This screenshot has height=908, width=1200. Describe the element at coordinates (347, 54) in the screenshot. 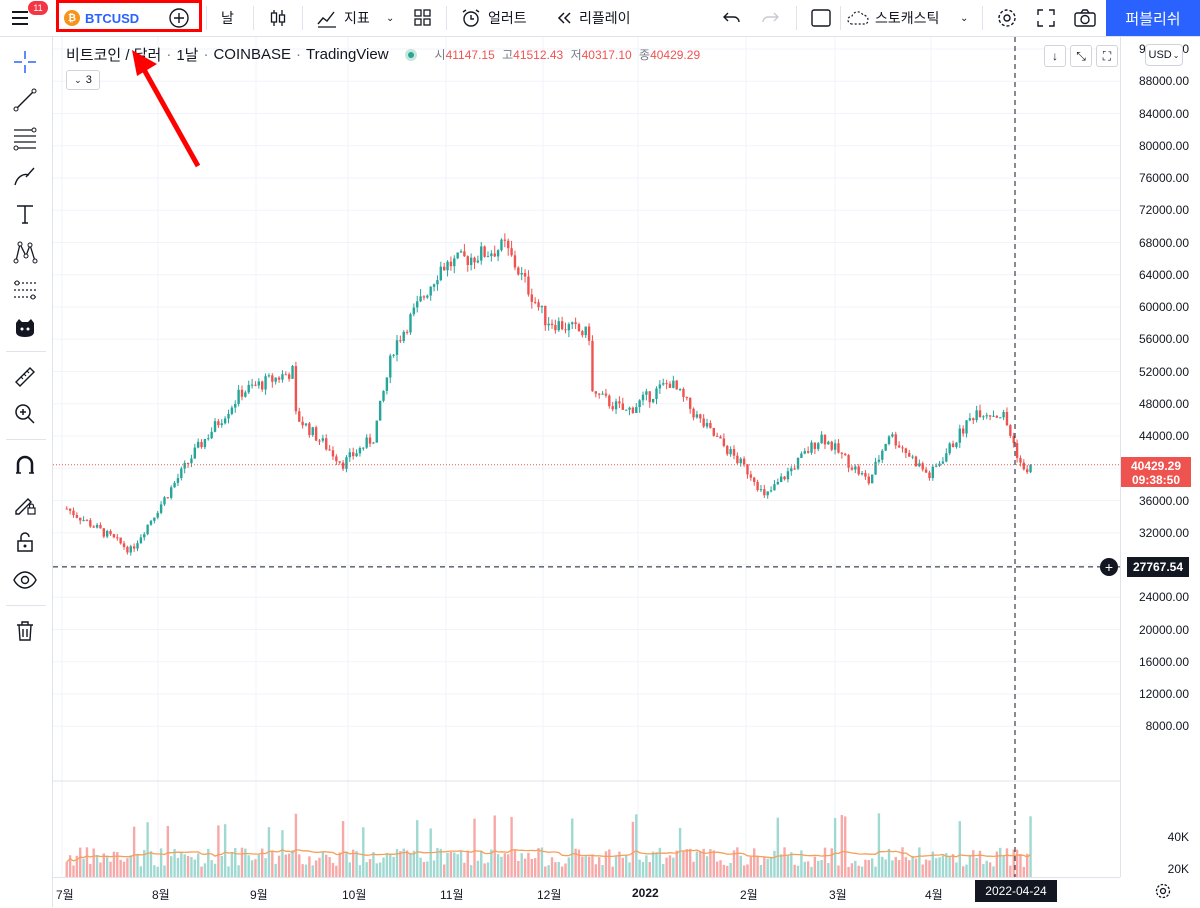

I see `legend-source: TradingView` at that location.